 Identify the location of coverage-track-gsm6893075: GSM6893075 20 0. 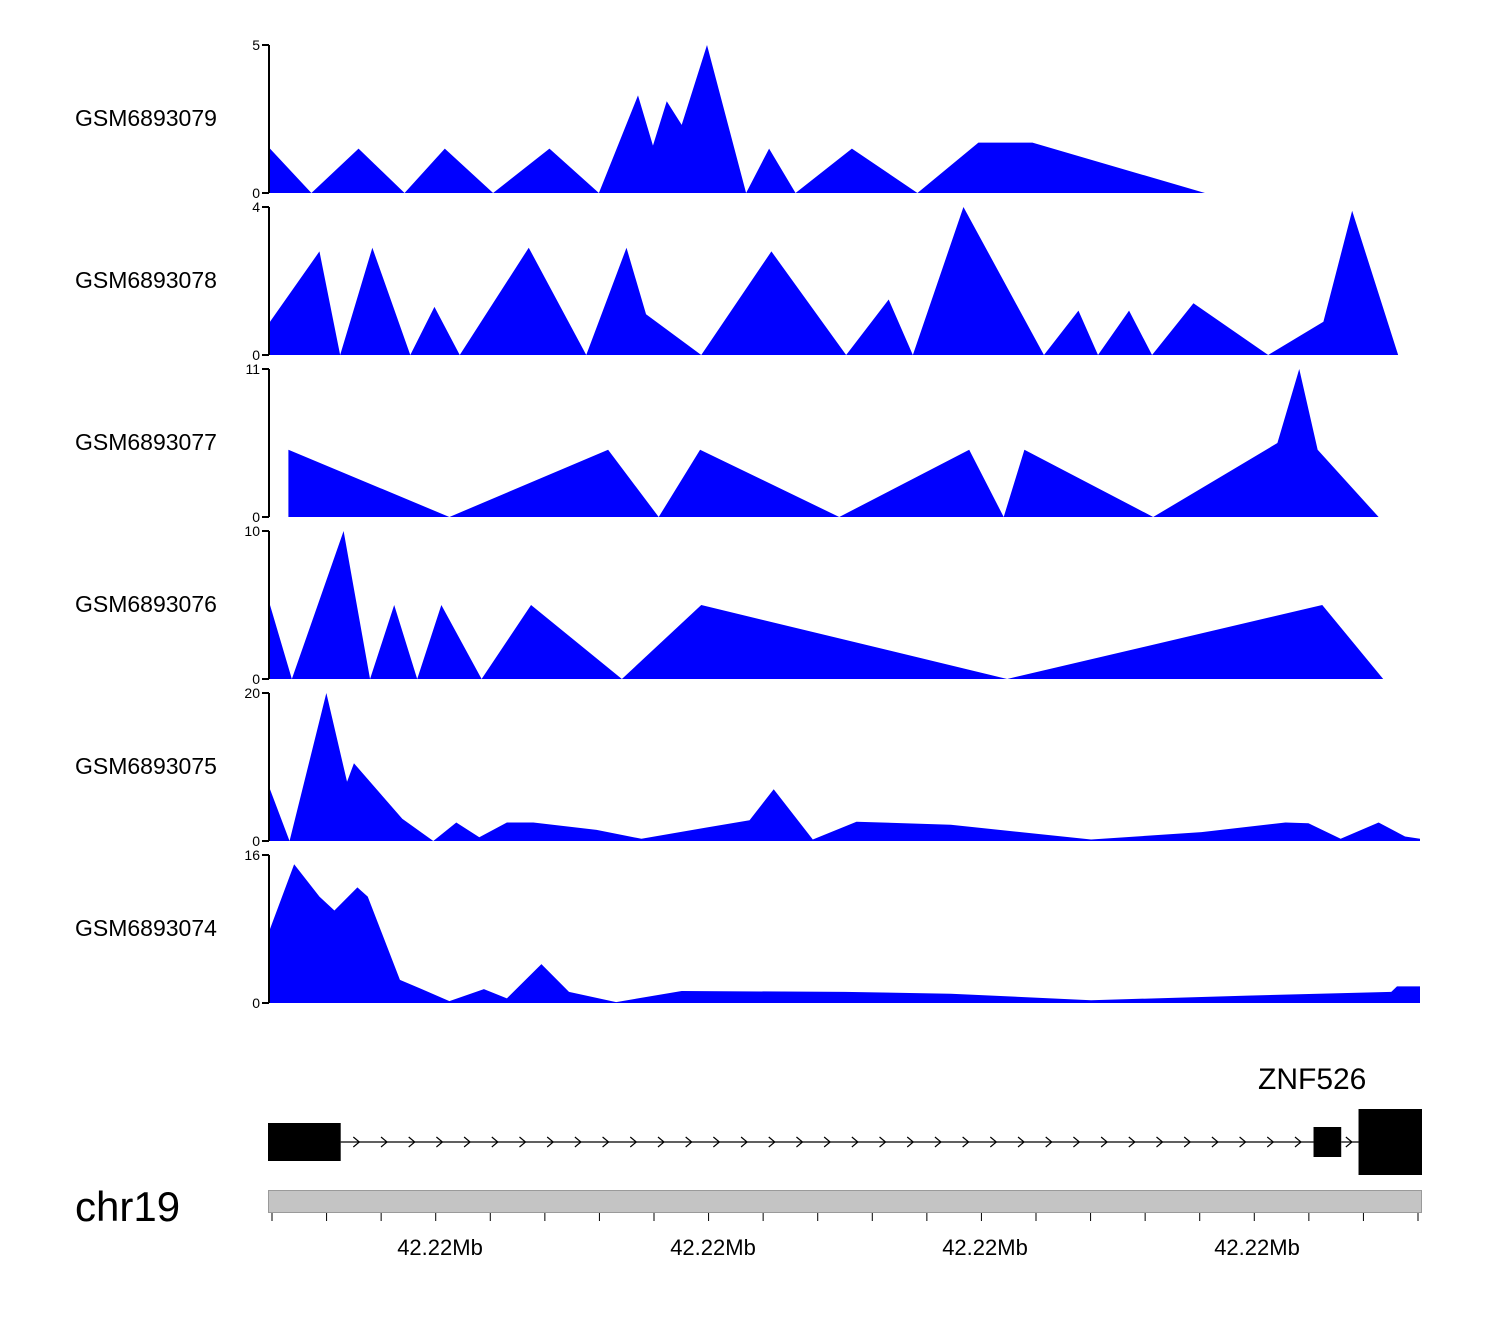
(750, 767).